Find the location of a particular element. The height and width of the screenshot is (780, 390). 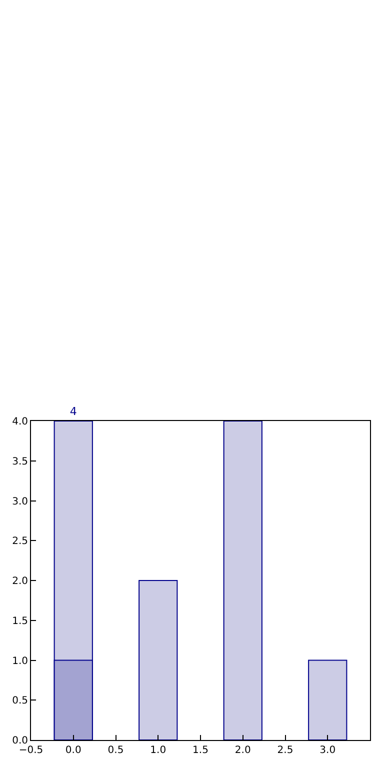

y-tick-label: 4.0 is located at coordinates (20, 422).